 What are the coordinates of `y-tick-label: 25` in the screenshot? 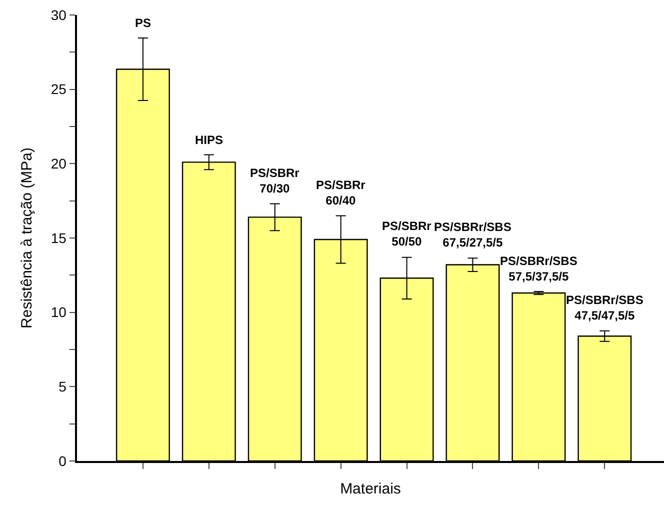 It's located at (58, 89).